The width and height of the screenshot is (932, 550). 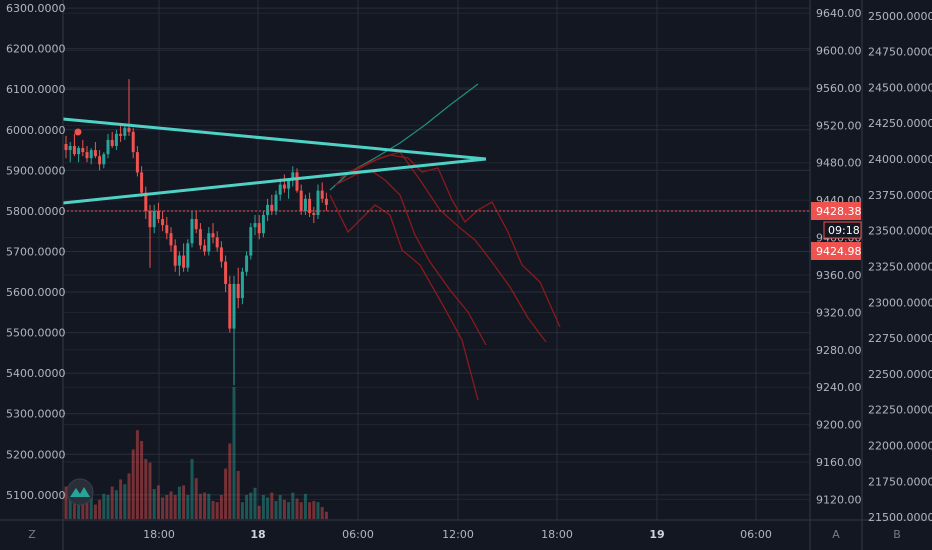 What do you see at coordinates (839, 499) in the screenshot?
I see `middle-axis-tick-label: 9120.00` at bounding box center [839, 499].